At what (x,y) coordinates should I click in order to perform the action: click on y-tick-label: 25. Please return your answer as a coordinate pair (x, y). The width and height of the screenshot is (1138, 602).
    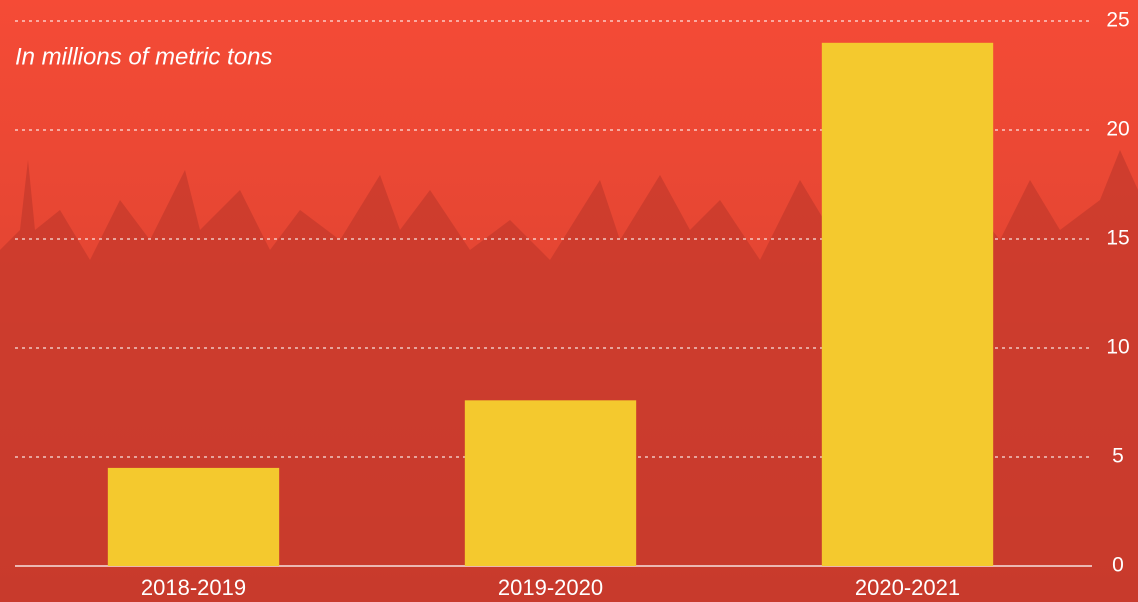
    Looking at the image, I should click on (1117, 20).